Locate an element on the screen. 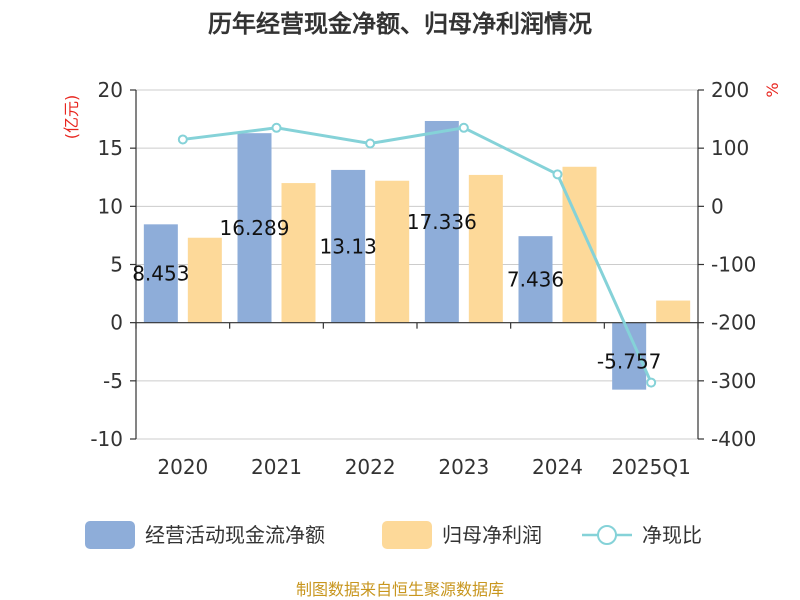 The height and width of the screenshot is (600, 800). category-label: 2024 is located at coordinates (557, 467).